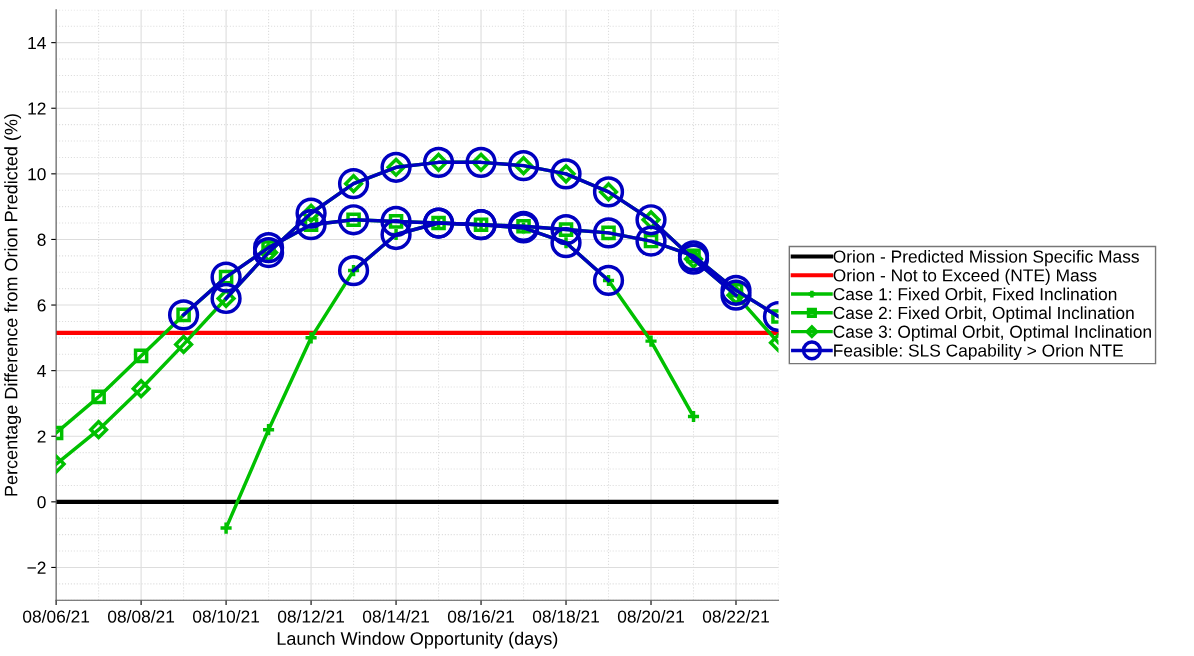 This screenshot has width=1194, height=656. What do you see at coordinates (226, 616) in the screenshot?
I see `x-tick-label: 08/10/21` at bounding box center [226, 616].